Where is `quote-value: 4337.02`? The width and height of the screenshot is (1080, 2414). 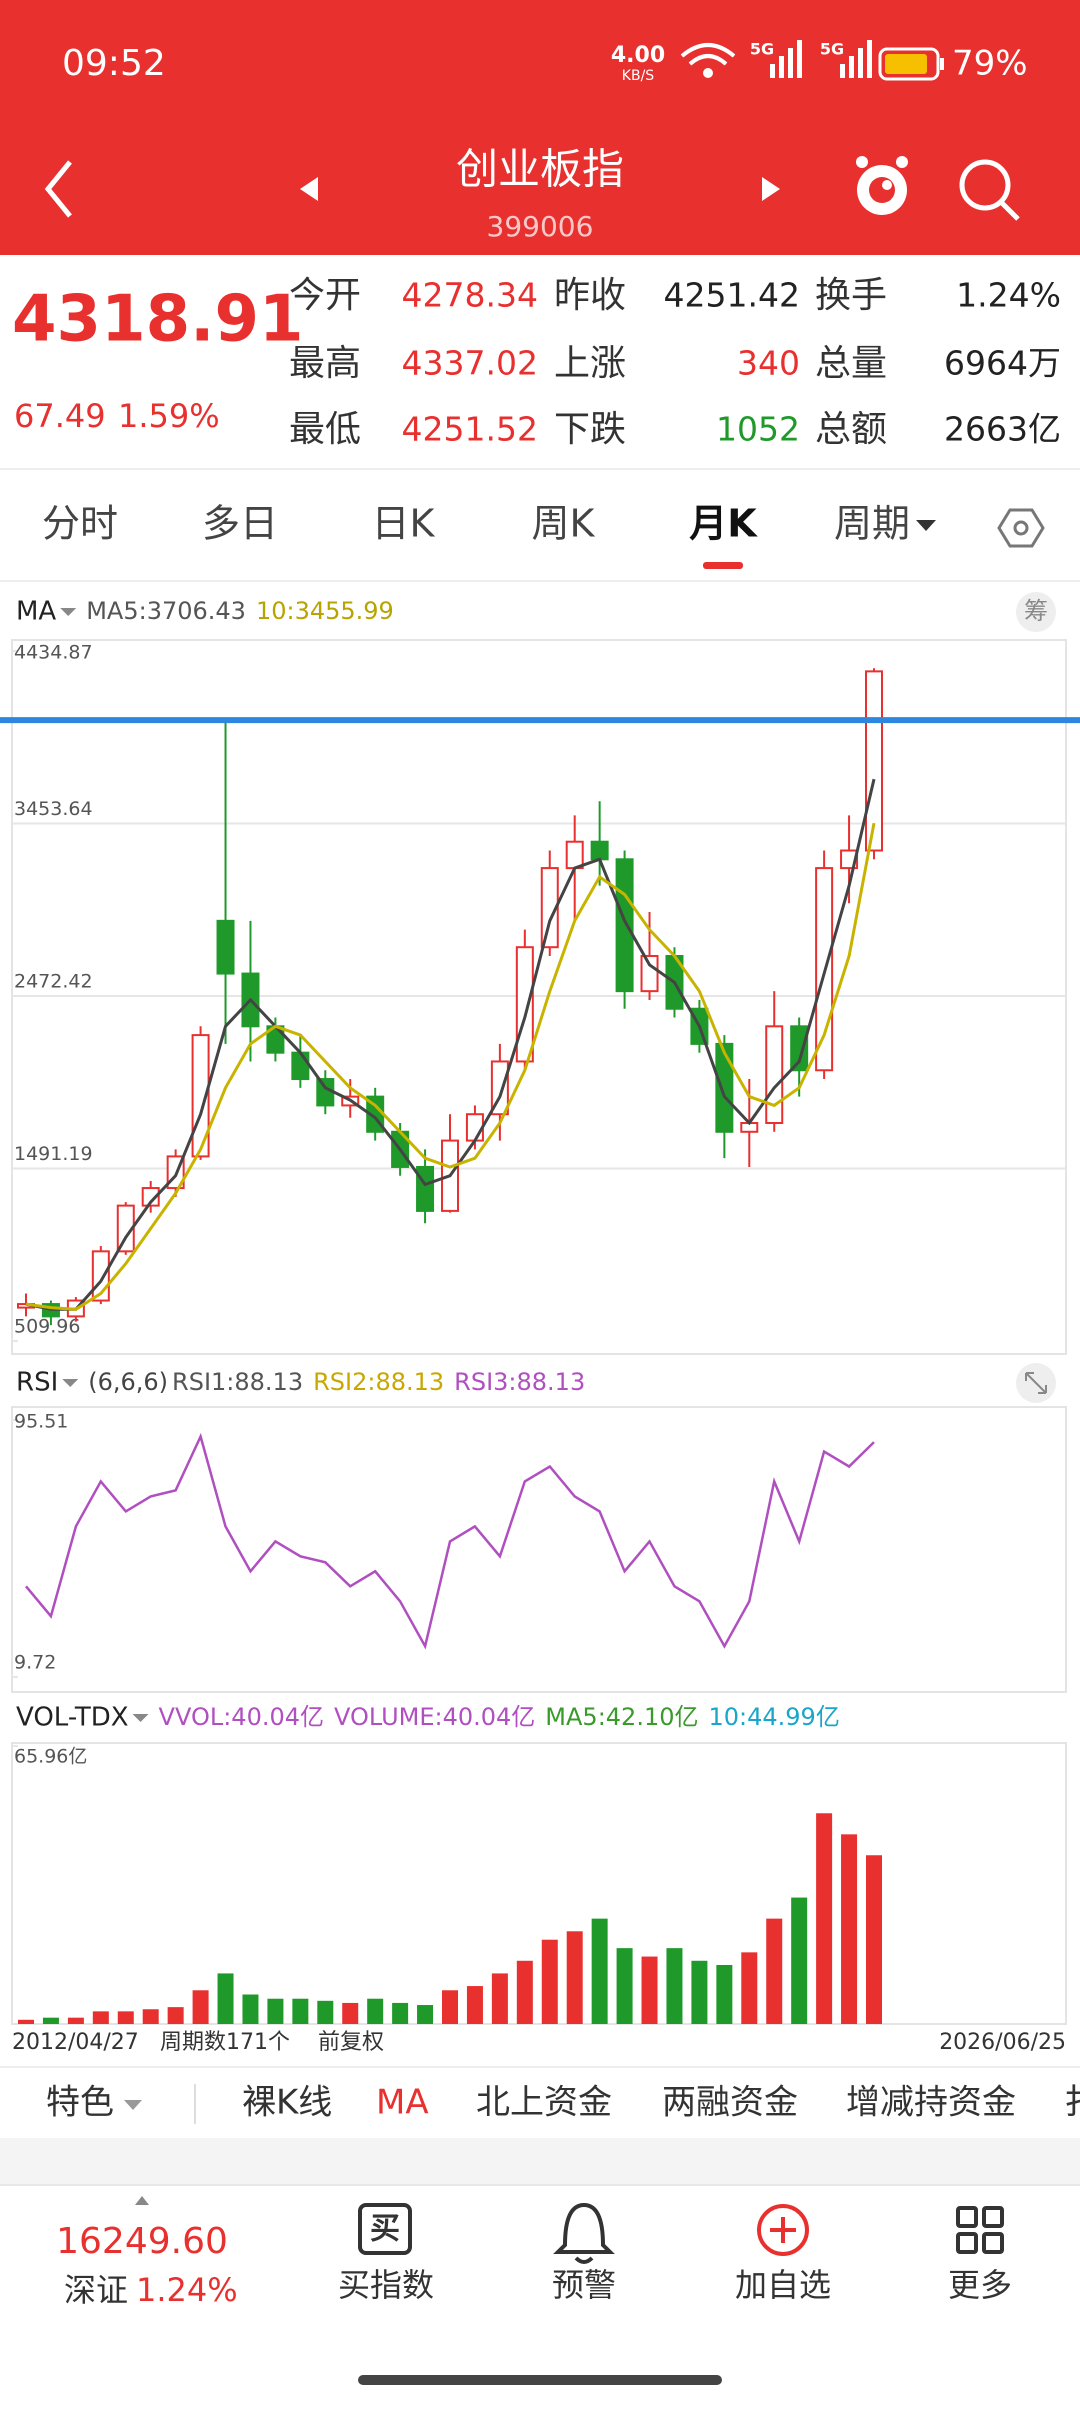
quote-value: 4337.02 is located at coordinates (470, 363).